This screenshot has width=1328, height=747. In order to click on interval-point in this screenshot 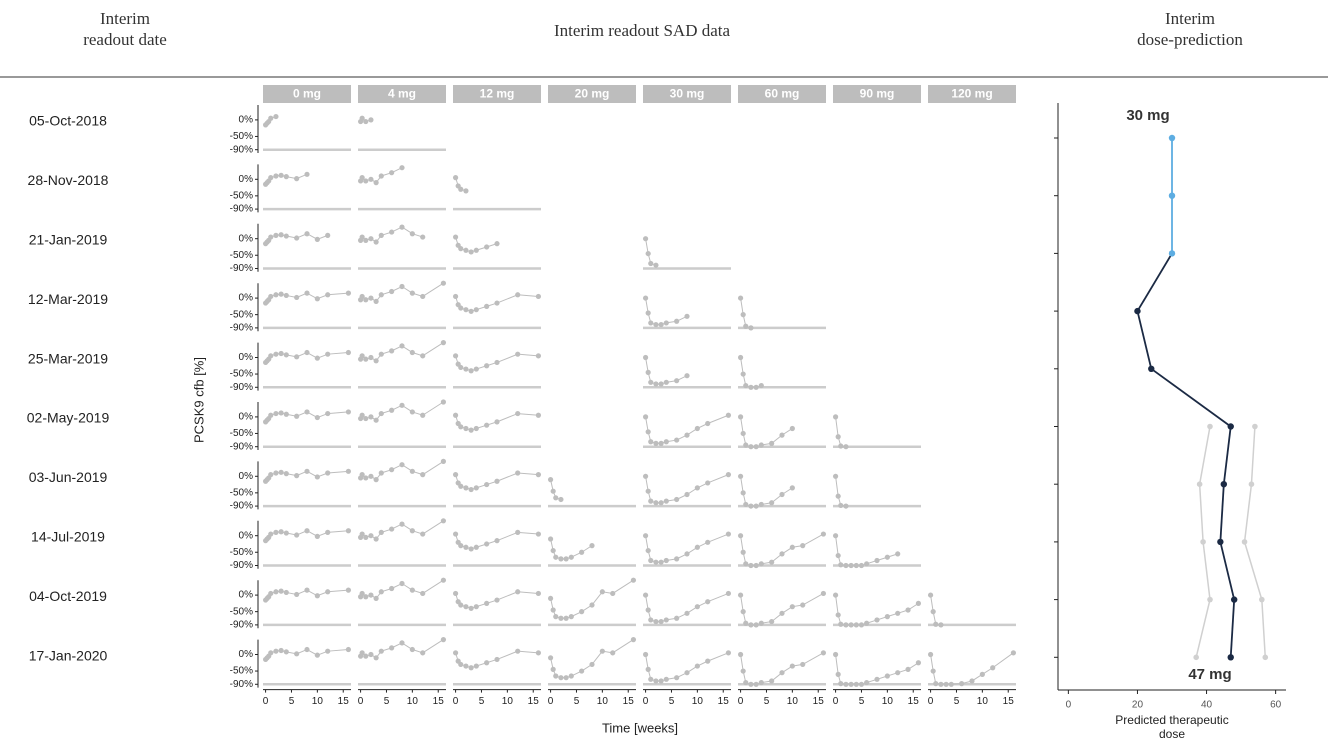, I will do `click(1196, 657)`.